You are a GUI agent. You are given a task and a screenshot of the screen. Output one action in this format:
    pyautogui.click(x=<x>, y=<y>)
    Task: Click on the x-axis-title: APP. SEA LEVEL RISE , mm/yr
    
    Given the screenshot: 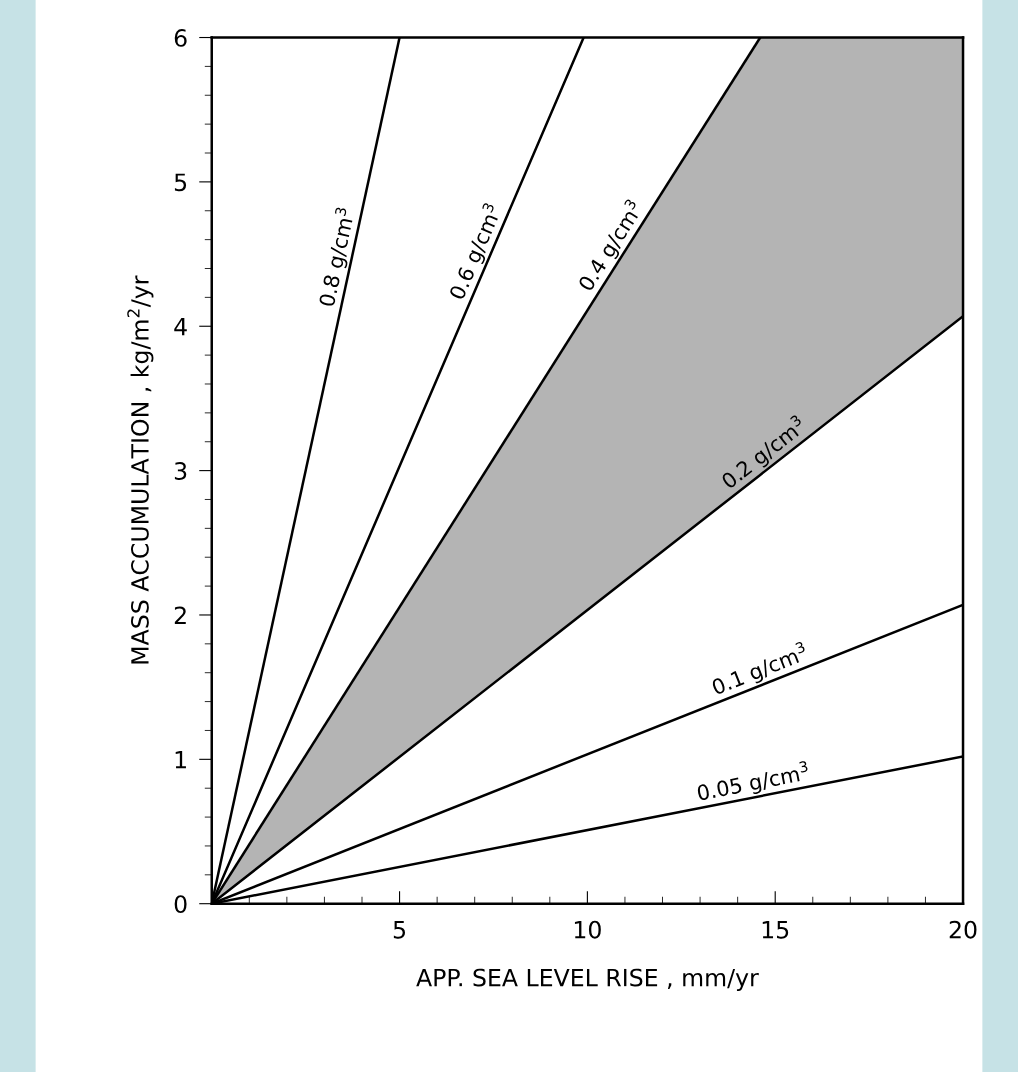 What is the action you would take?
    pyautogui.click(x=587, y=980)
    